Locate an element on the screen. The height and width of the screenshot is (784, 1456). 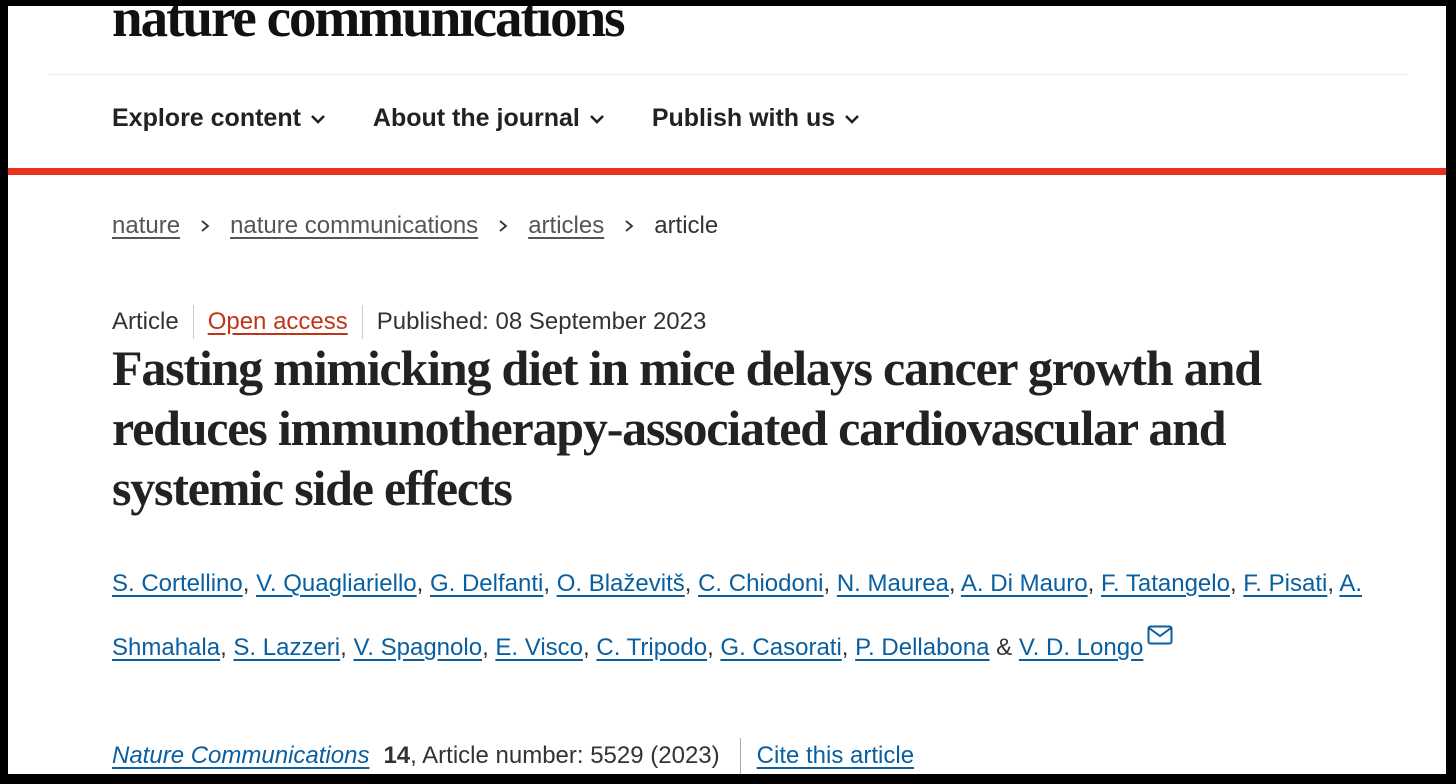
breadcrumb-nature: nature is located at coordinates (146, 225).